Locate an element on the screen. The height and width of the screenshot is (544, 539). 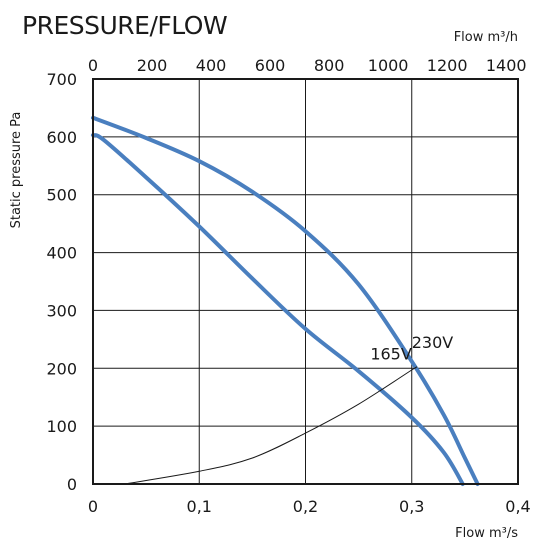
y-tick-label: 400 is located at coordinates (61, 253).